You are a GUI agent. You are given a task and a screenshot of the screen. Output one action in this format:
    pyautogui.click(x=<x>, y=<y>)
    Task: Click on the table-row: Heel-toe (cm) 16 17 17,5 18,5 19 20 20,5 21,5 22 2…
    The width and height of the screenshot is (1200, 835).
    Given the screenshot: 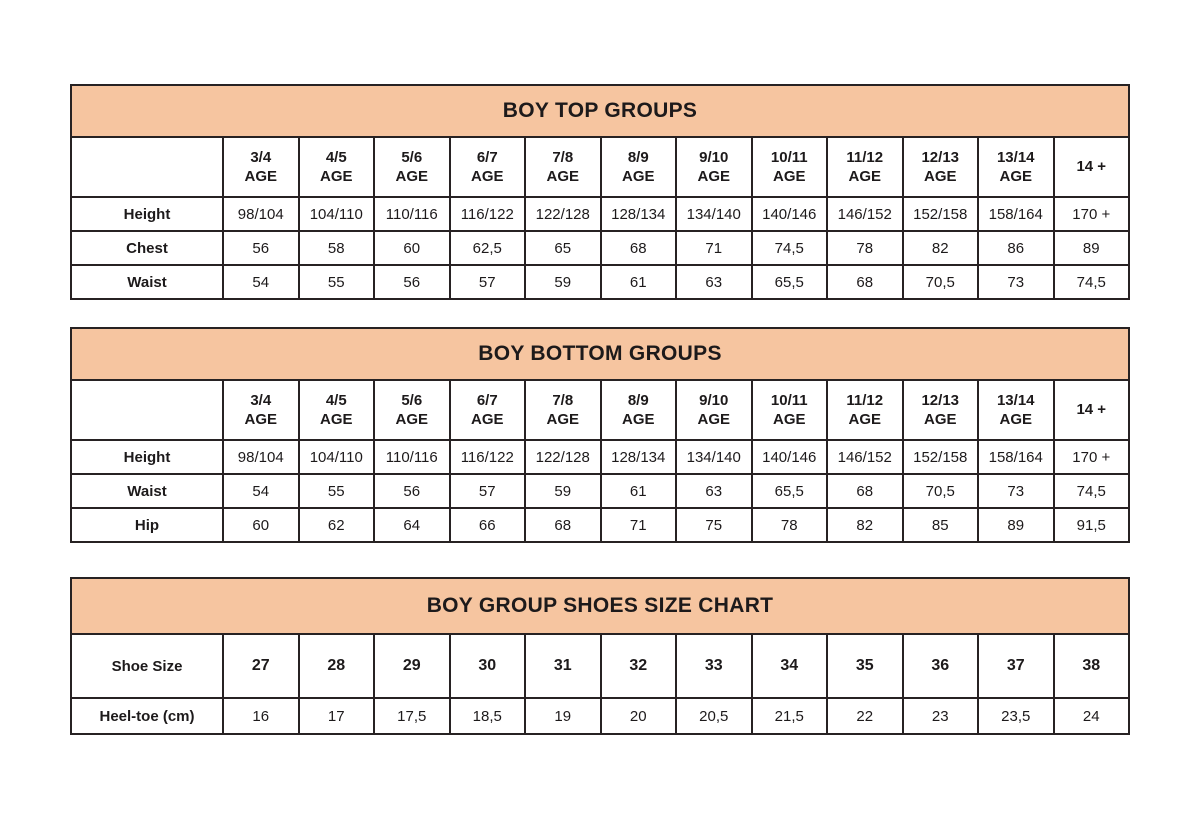 What is the action you would take?
    pyautogui.click(x=600, y=716)
    